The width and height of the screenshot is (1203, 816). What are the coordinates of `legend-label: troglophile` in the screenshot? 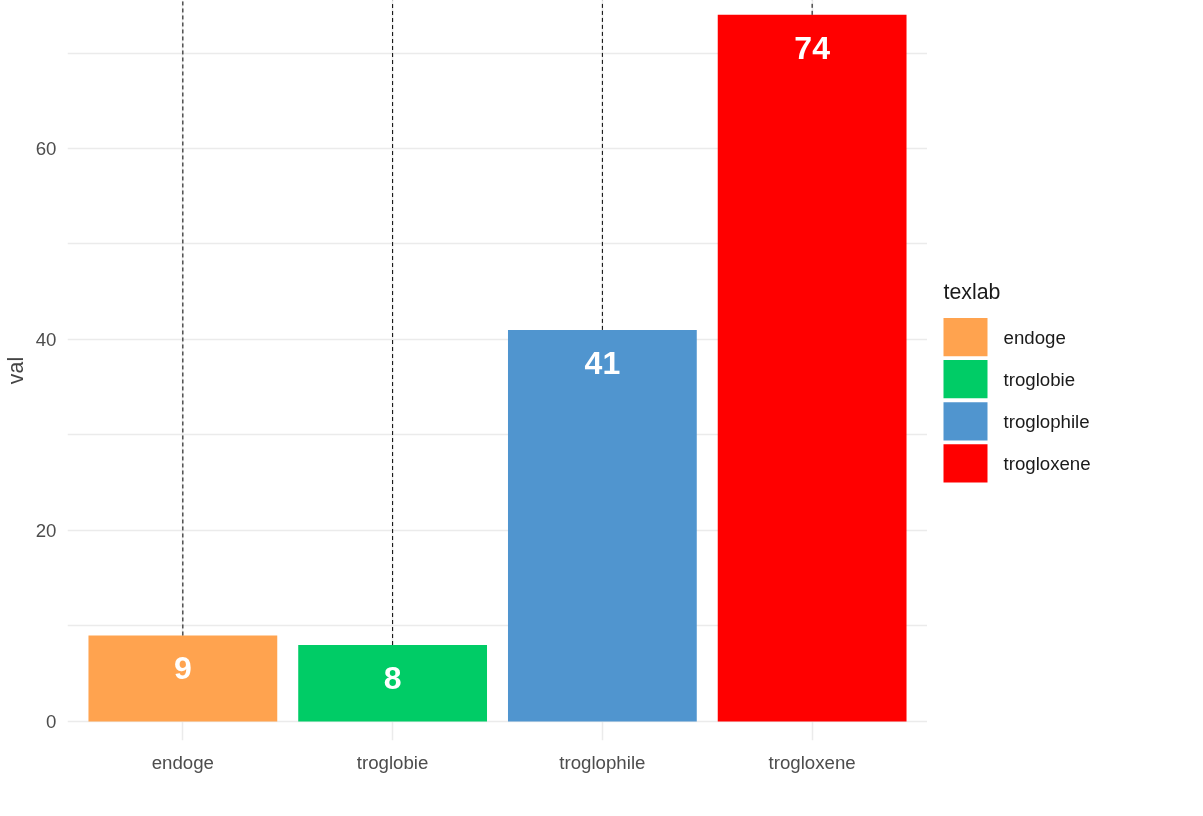 It's located at (1046, 421).